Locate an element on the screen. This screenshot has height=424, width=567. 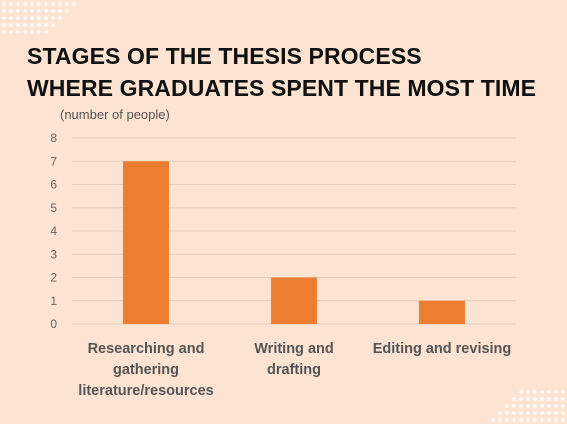
y-tick-label: 2 is located at coordinates (53, 278).